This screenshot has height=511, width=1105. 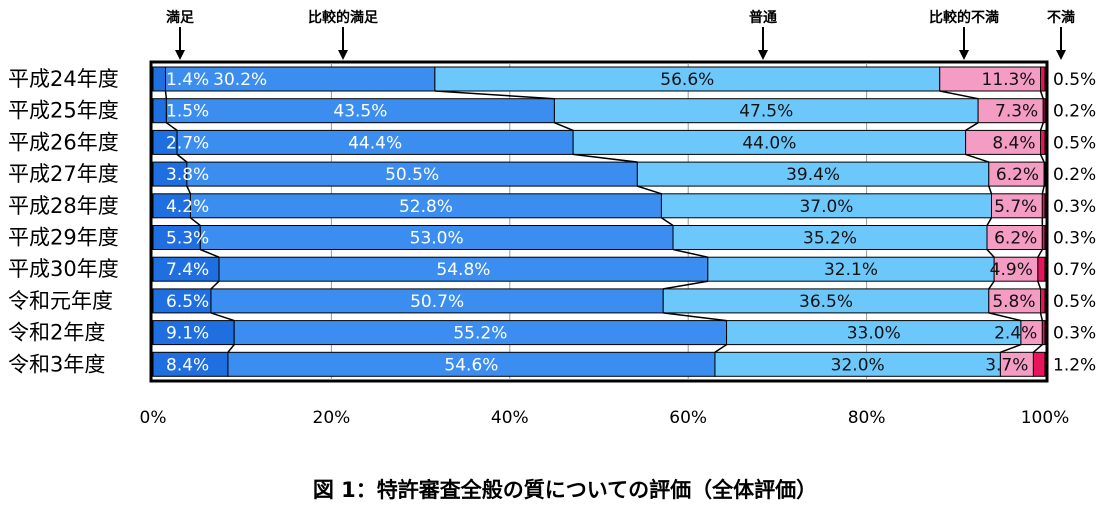 I want to click on data-label: 43.5%, so click(x=360, y=112).